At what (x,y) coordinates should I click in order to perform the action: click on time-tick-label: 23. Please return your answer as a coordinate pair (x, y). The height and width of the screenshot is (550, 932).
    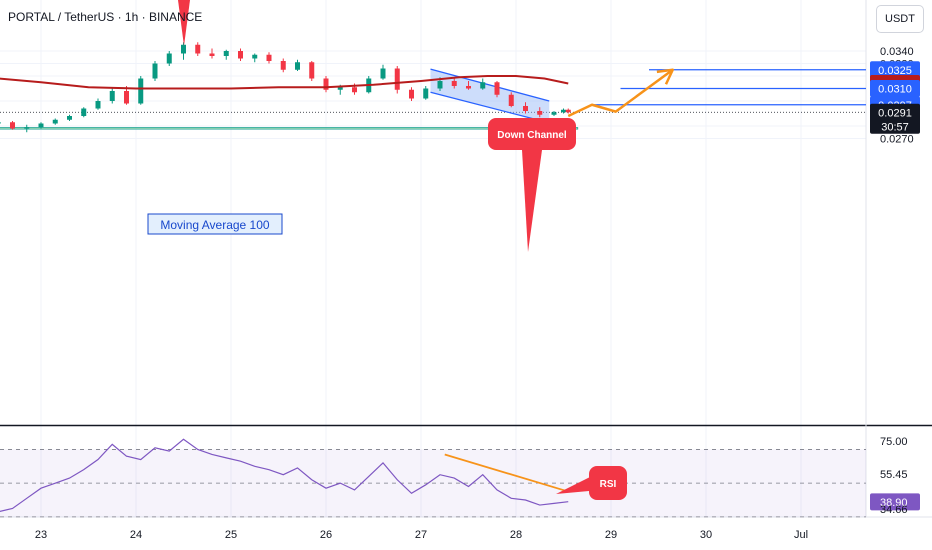
    Looking at the image, I should click on (41, 535).